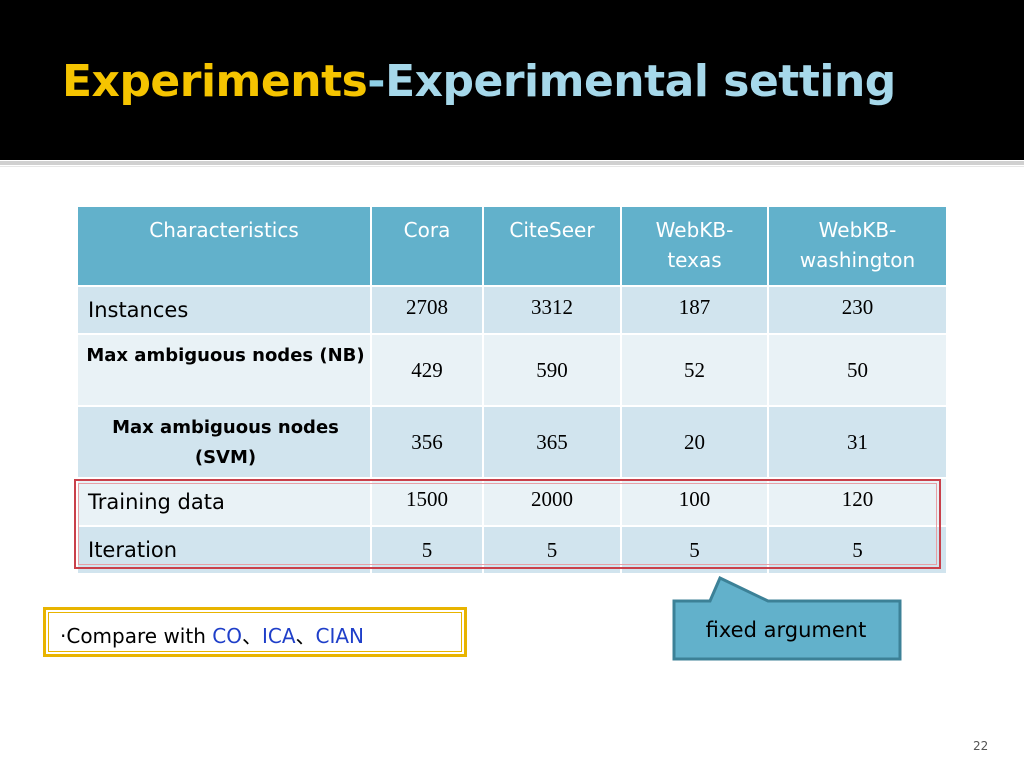 This screenshot has height=768, width=1024. What do you see at coordinates (278, 636) in the screenshot?
I see `method-ica: ICA` at bounding box center [278, 636].